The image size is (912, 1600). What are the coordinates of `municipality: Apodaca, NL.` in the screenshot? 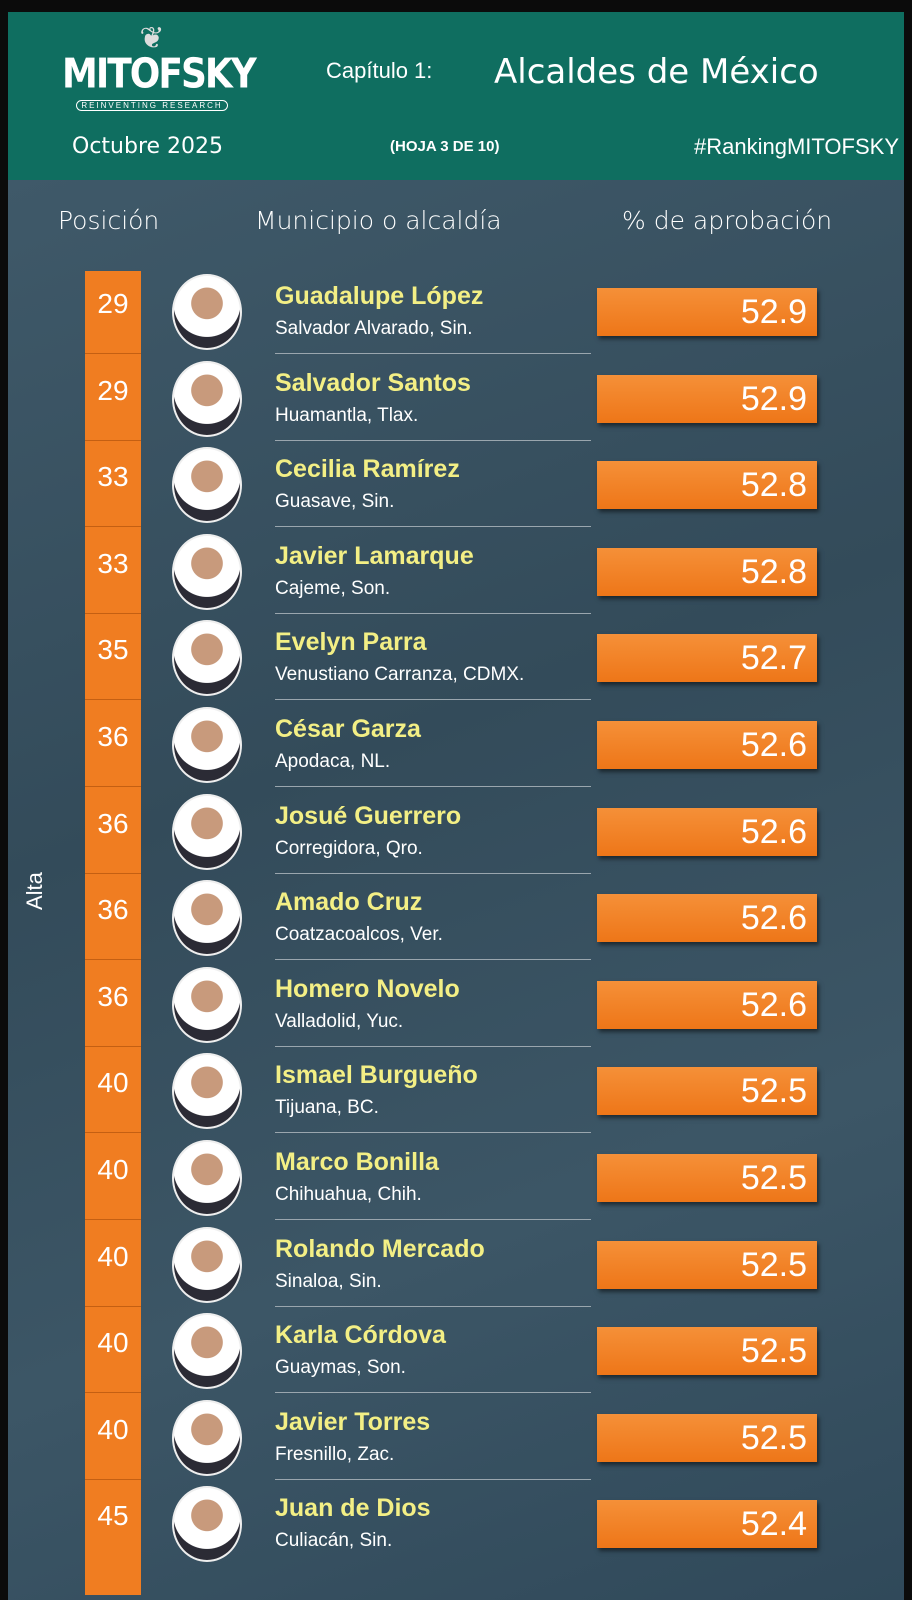 It's located at (333, 761).